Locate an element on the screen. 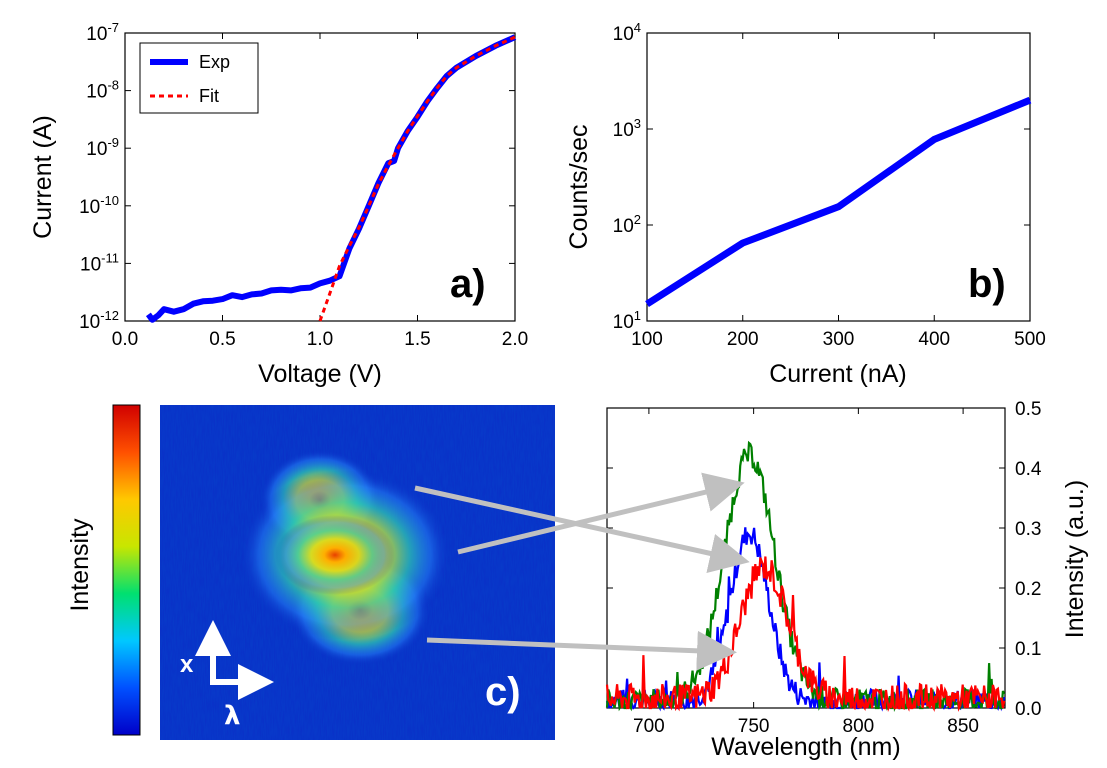  spectrum-red is located at coordinates (805, 634).